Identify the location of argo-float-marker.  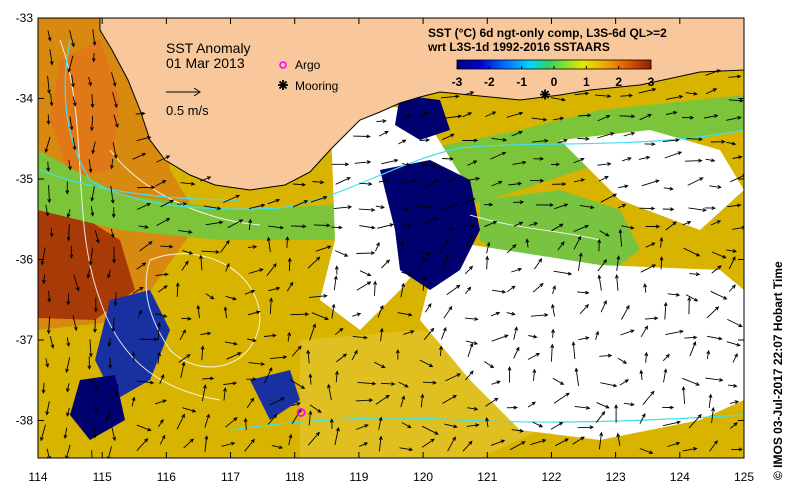
(301, 412).